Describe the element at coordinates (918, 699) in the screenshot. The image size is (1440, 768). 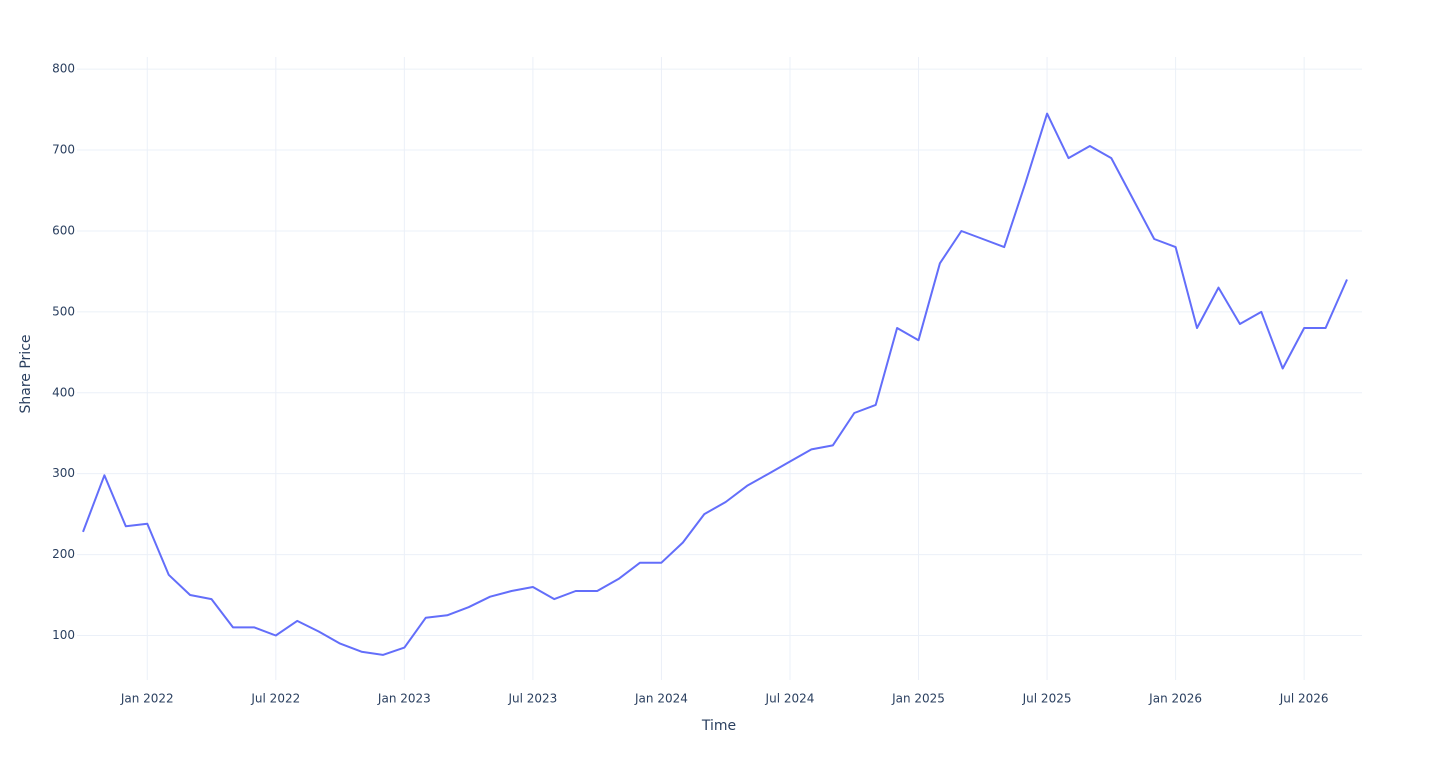
I see `x-tick-label: Jan 2025` at that location.